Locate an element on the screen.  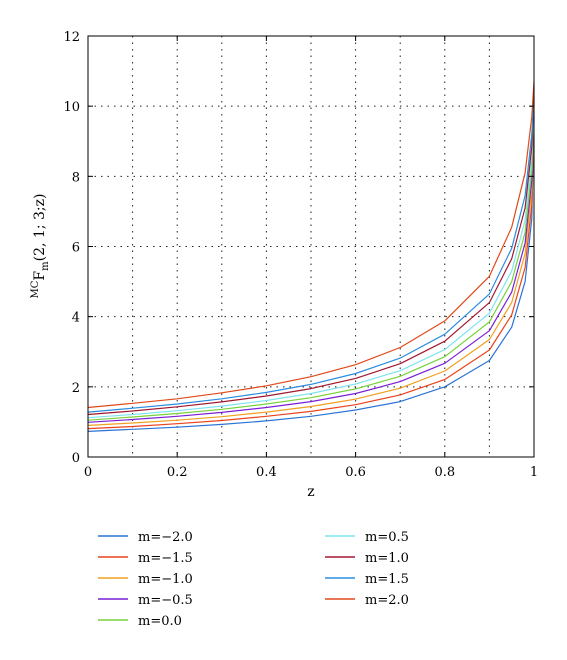
y-tick-label: 12 is located at coordinates (71, 37).